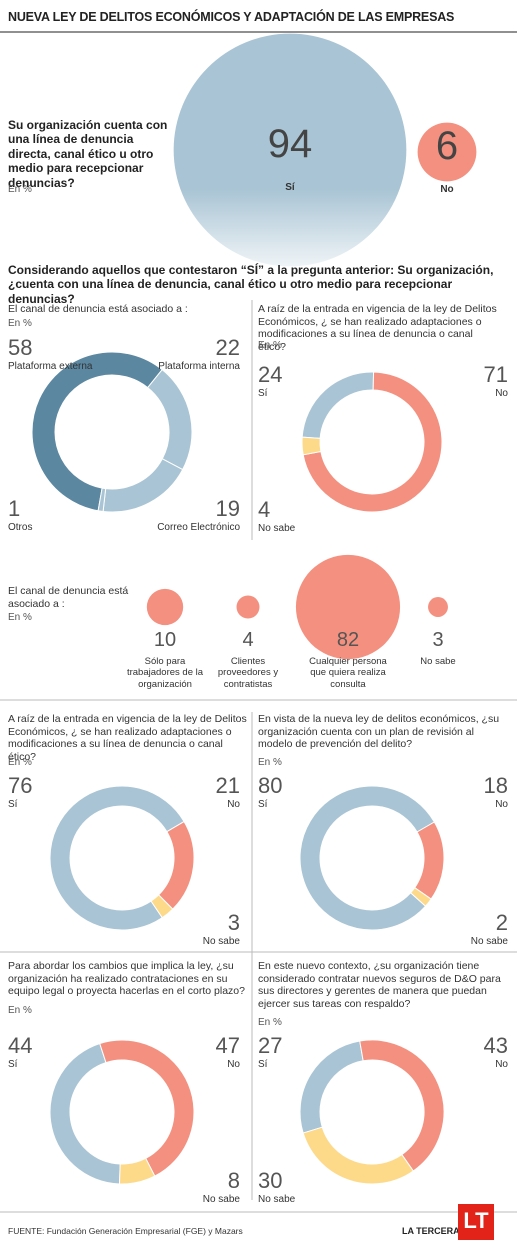 The image size is (517, 1247). Describe the element at coordinates (198, 527) in the screenshot. I see `category-label: Correo Electrónico` at that location.